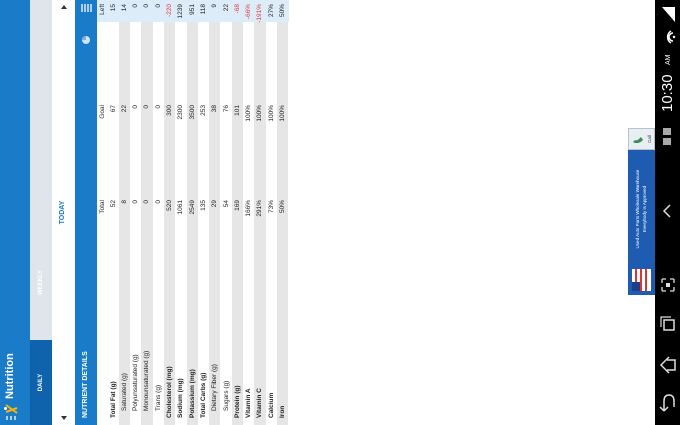  What do you see at coordinates (667, 136) in the screenshot?
I see `notification-icons` at bounding box center [667, 136].